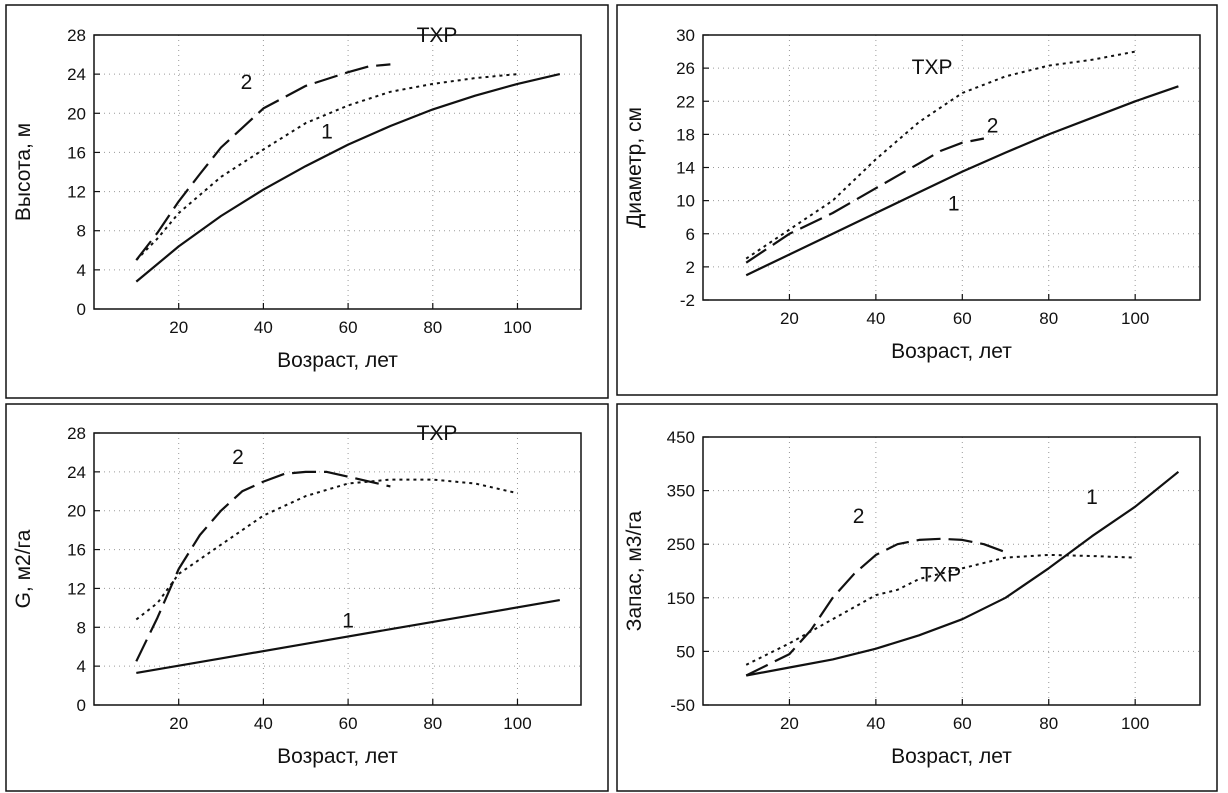 Image resolution: width=1228 pixels, height=793 pixels. What do you see at coordinates (685, 651) in the screenshot?
I see `y-tick-label: 50` at bounding box center [685, 651].